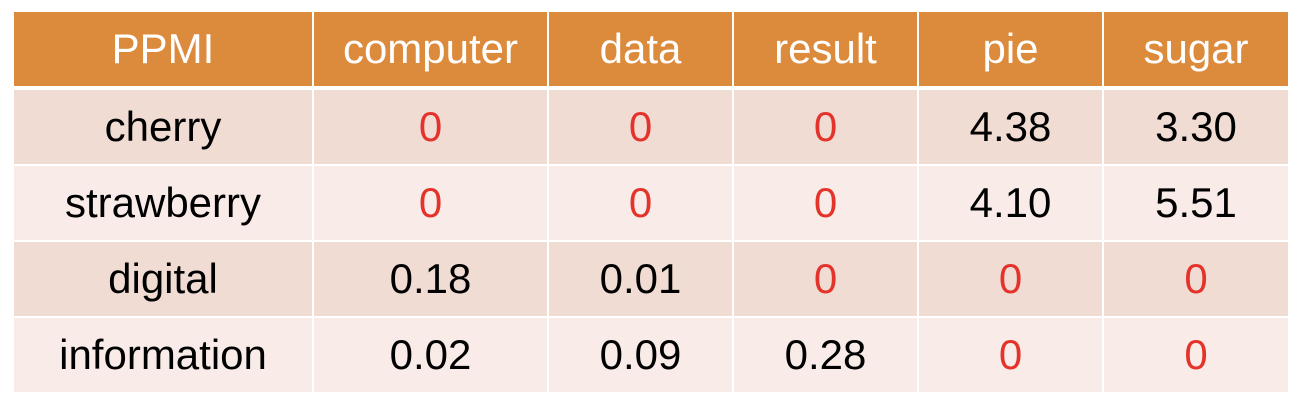 Image resolution: width=1304 pixels, height=416 pixels. What do you see at coordinates (431, 51) in the screenshot?
I see `column-header-computer: computer` at bounding box center [431, 51].